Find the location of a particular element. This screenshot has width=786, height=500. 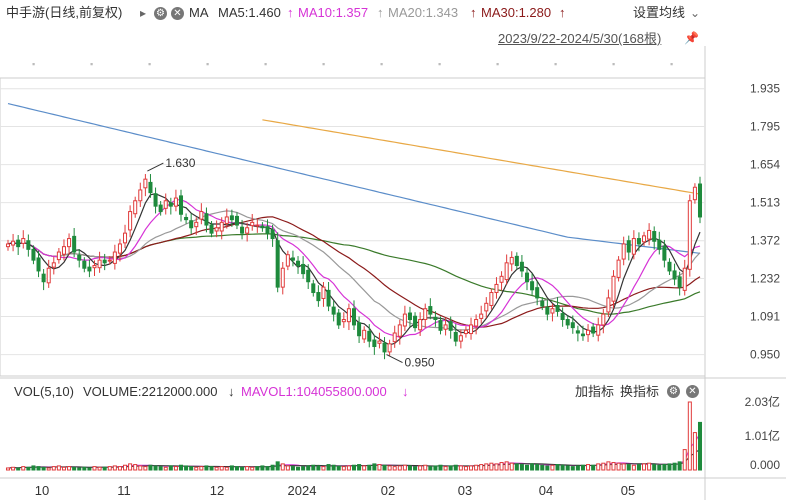

annotation-arrow is located at coordinates (155, 167).